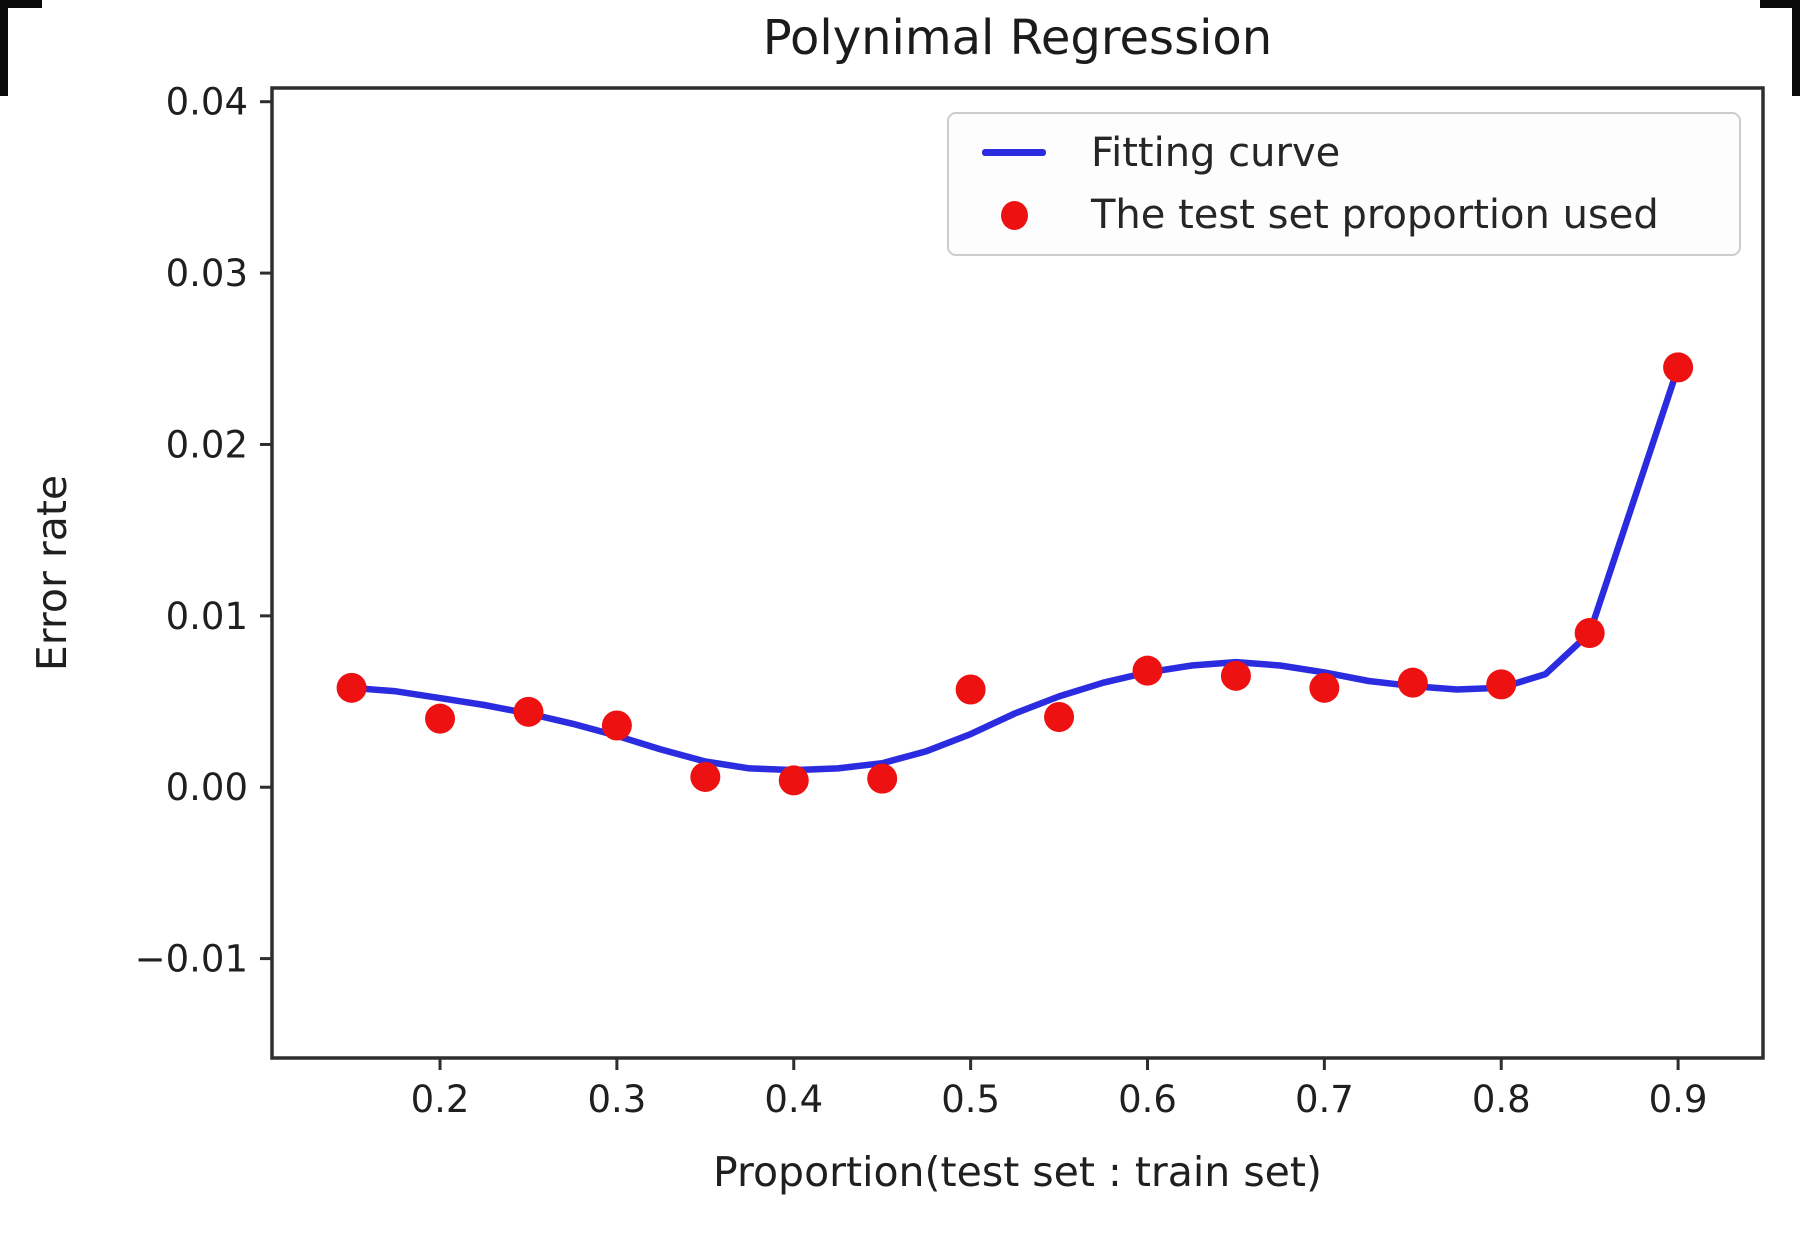 This screenshot has height=1233, width=1800. I want to click on x-tick-label: 0.5, so click(970, 1099).